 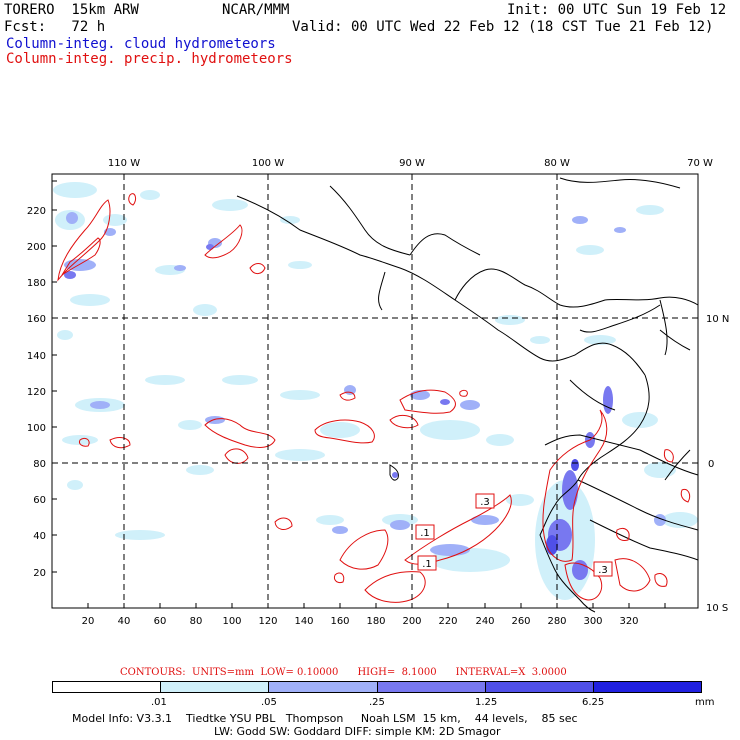 I want to click on field-precip-label: Column-integ. precip. hydrometeors, so click(x=149, y=59).